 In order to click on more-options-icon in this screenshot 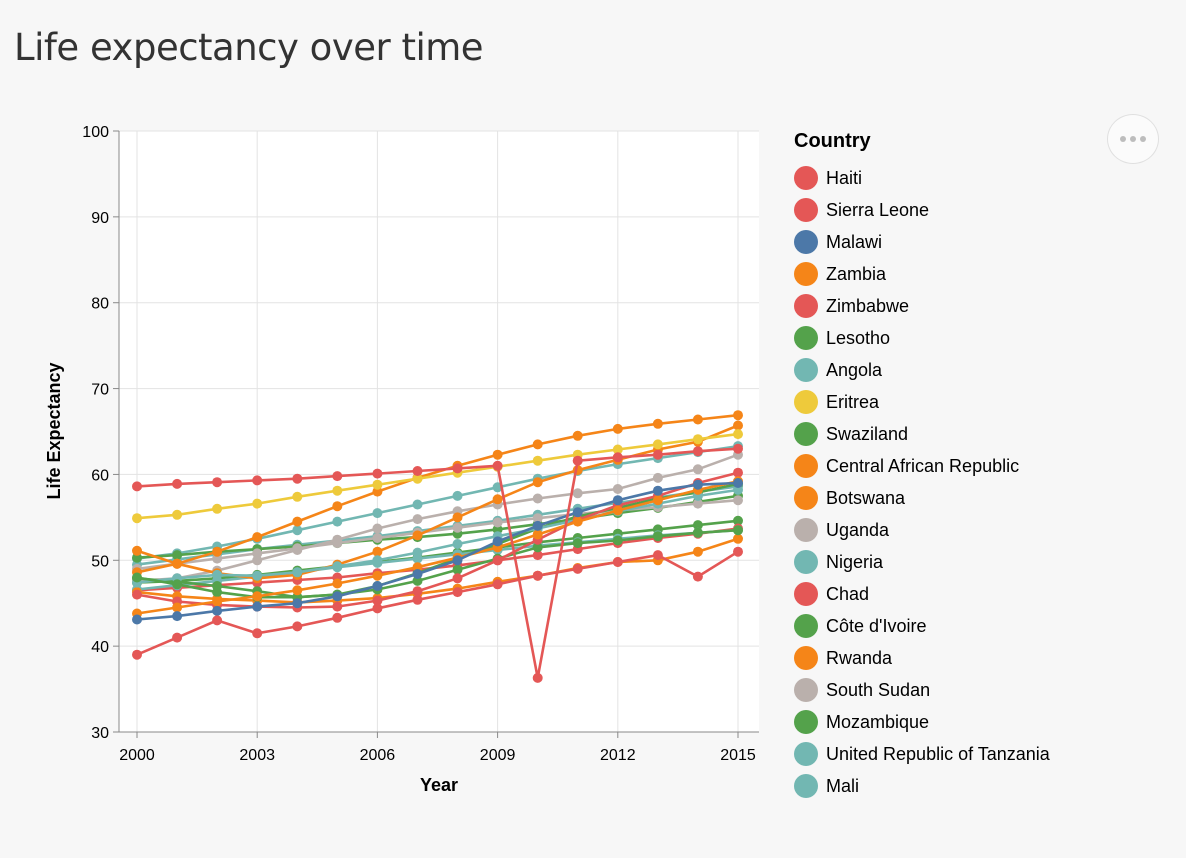, I will do `click(1133, 139)`.